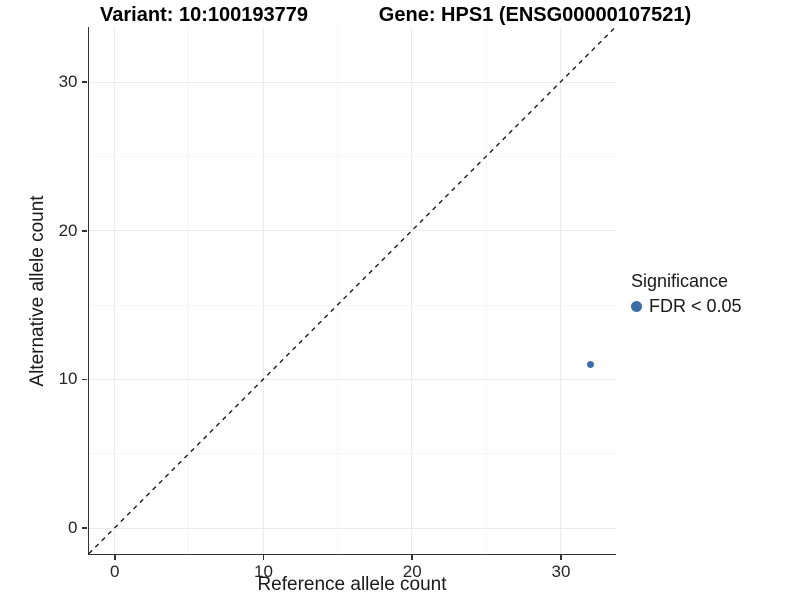  What do you see at coordinates (412, 571) in the screenshot?
I see `x-tick-label: 20` at bounding box center [412, 571].